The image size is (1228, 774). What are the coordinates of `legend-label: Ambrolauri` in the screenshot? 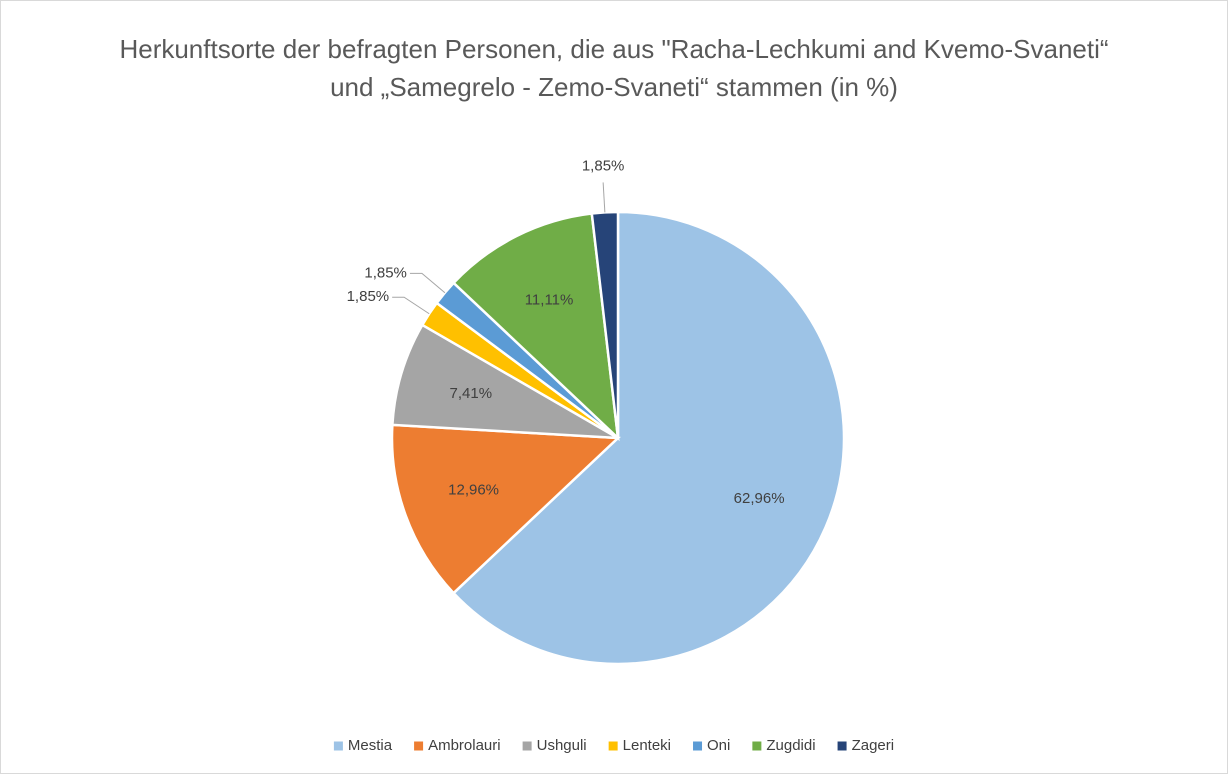 It's located at (464, 745).